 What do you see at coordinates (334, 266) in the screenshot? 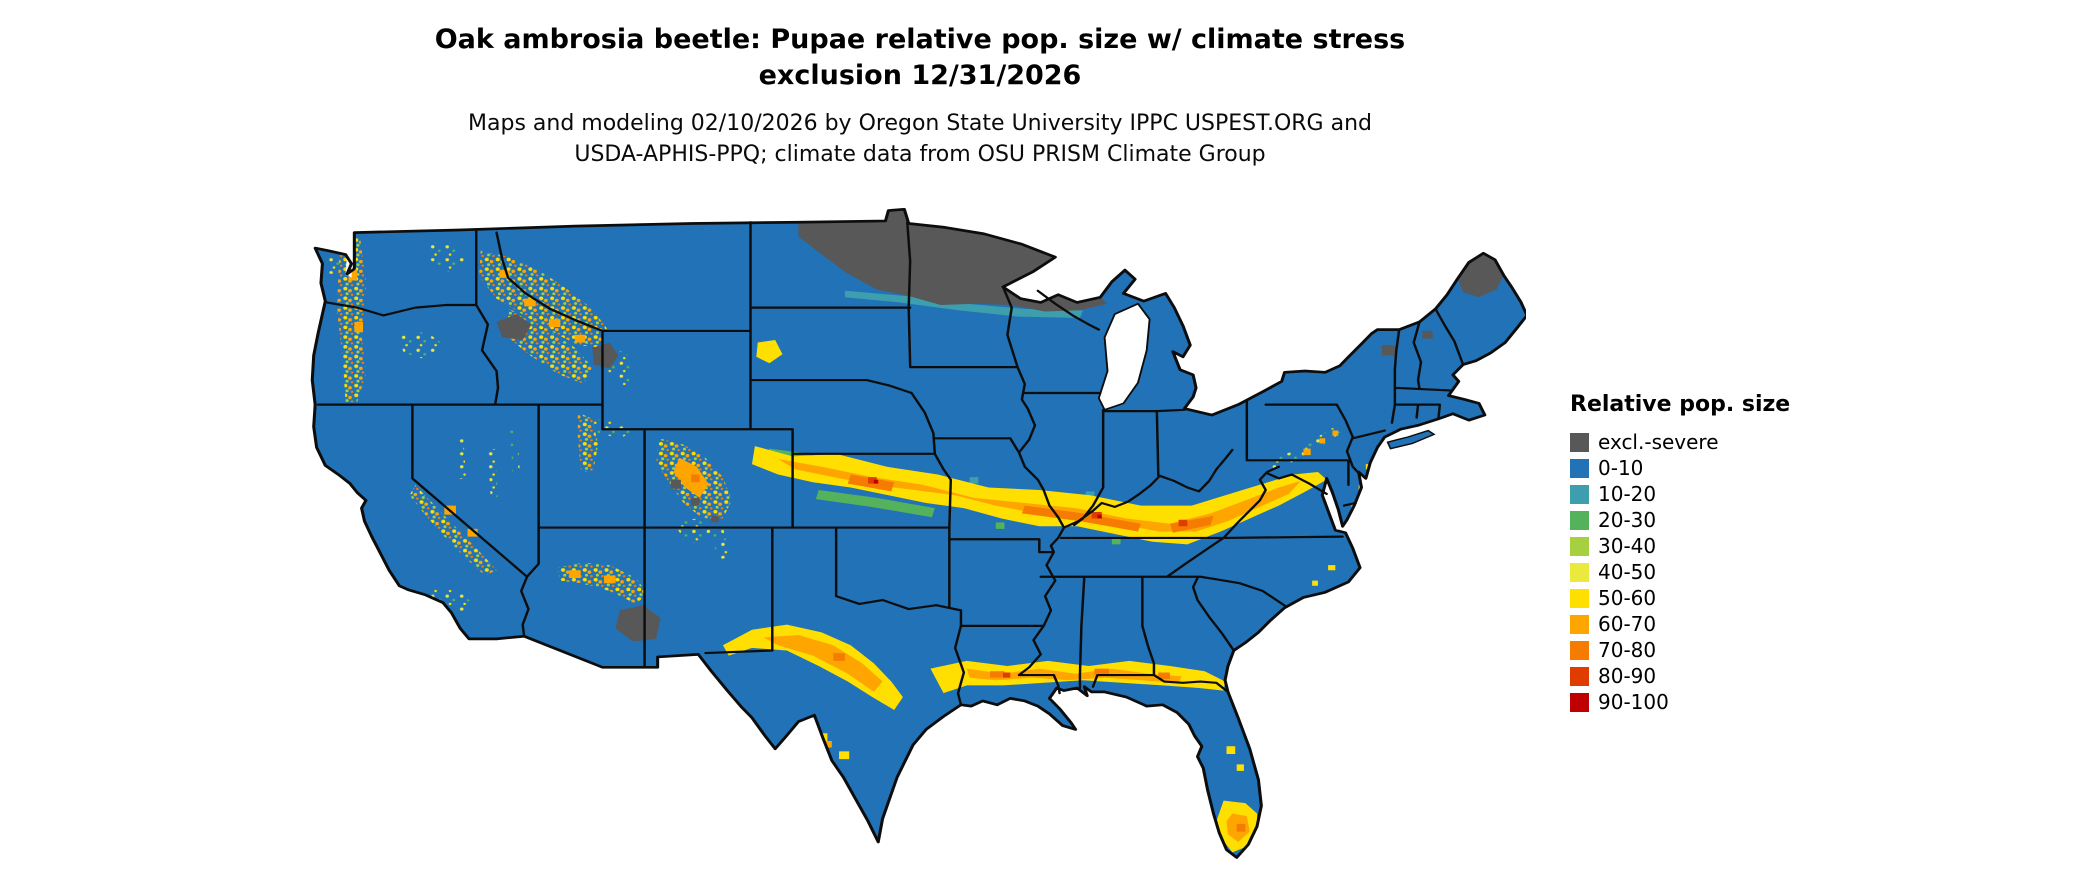
I see `olympics-speckle` at bounding box center [334, 266].